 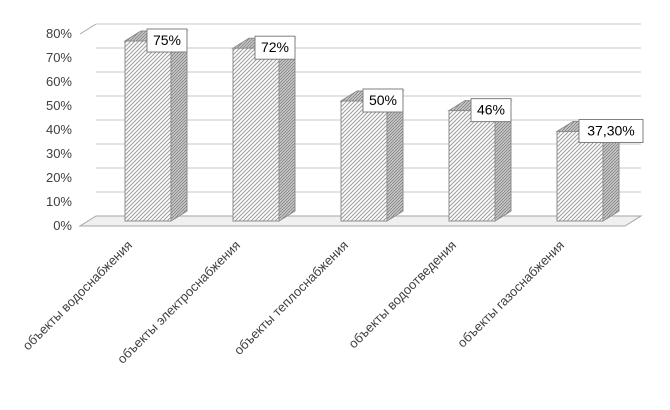 What do you see at coordinates (59, 105) in the screenshot?
I see `y-tick-label: 50%` at bounding box center [59, 105].